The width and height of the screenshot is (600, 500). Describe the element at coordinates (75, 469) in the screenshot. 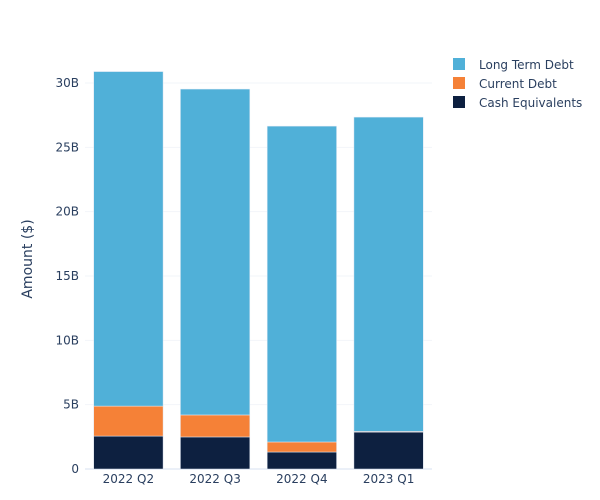

I see `y-tick-label: 0` at that location.